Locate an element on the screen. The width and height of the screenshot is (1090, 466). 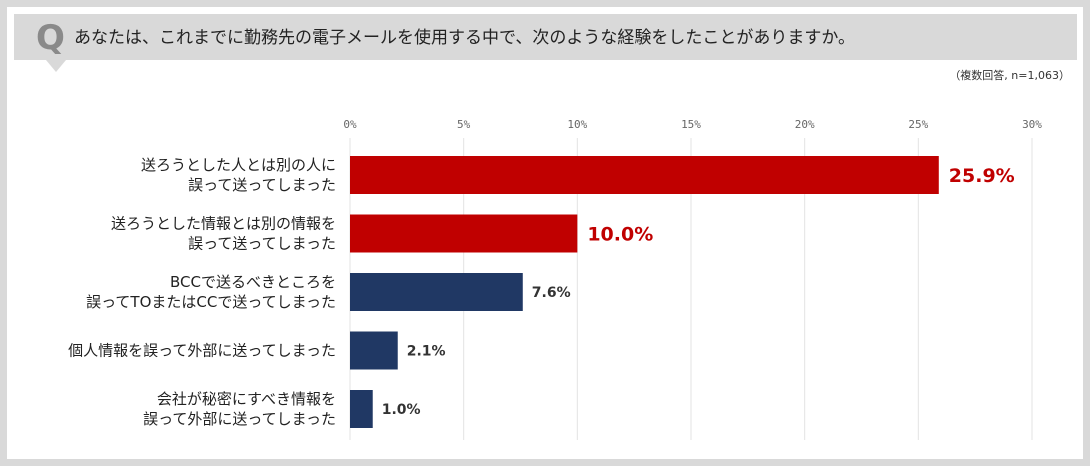
sample-note: （複数回答, n=1,063） is located at coordinates (1009, 75).